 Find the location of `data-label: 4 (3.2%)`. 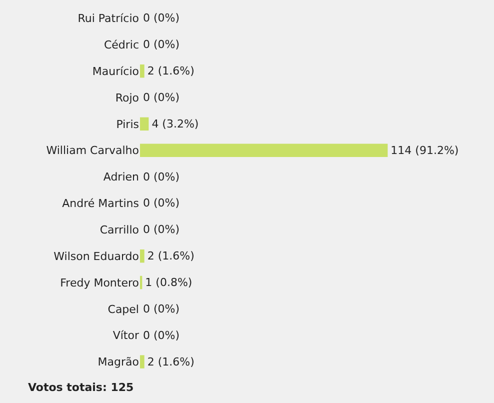

data-label: 4 (3.2%) is located at coordinates (175, 123).